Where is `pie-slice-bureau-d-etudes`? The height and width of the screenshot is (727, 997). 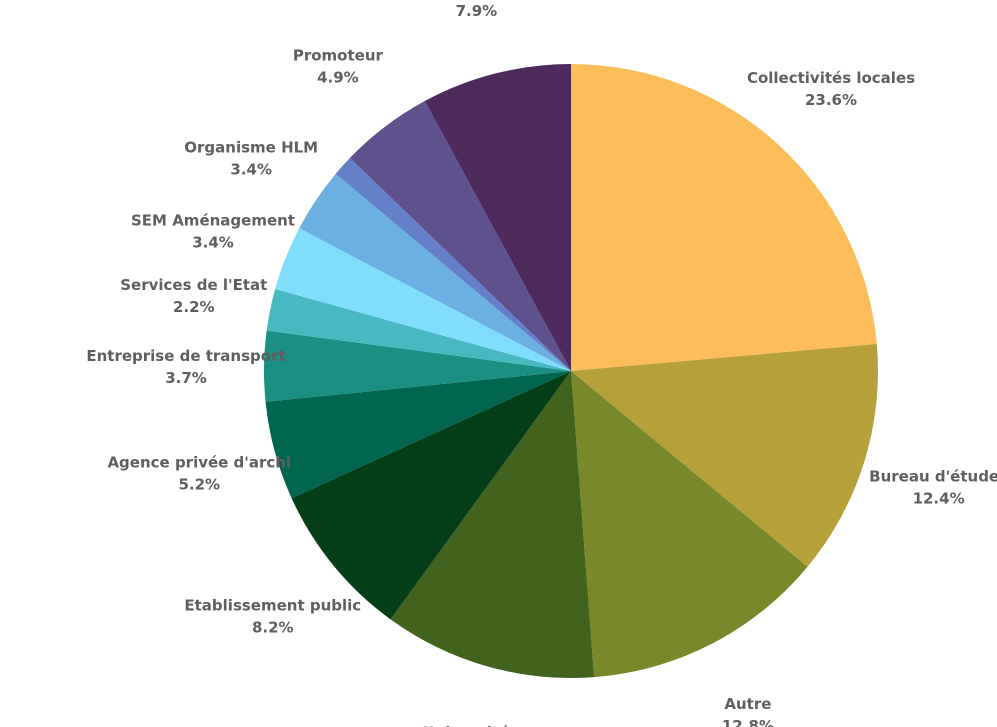
pie-slice-bureau-d-etudes is located at coordinates (724, 455).